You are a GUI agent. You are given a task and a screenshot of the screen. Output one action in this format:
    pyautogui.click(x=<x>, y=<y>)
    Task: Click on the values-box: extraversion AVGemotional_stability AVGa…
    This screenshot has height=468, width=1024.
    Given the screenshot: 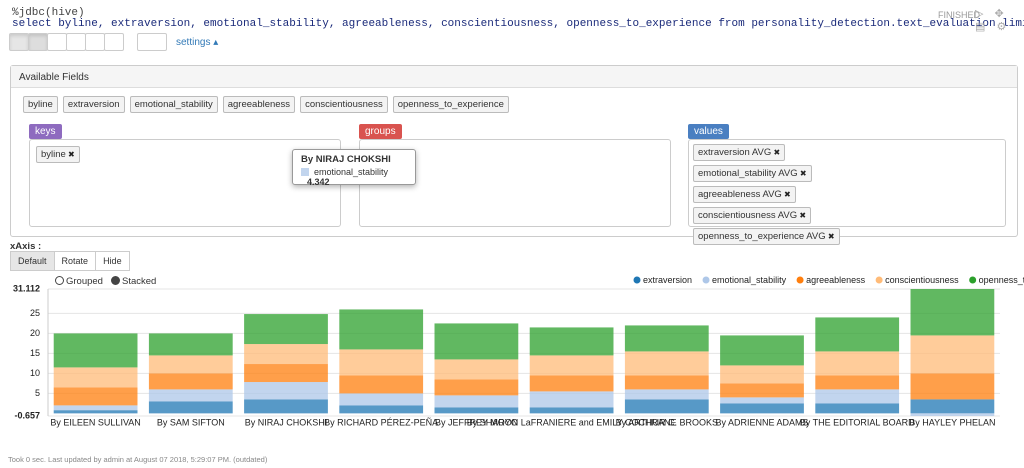 What is the action you would take?
    pyautogui.click(x=847, y=192)
    